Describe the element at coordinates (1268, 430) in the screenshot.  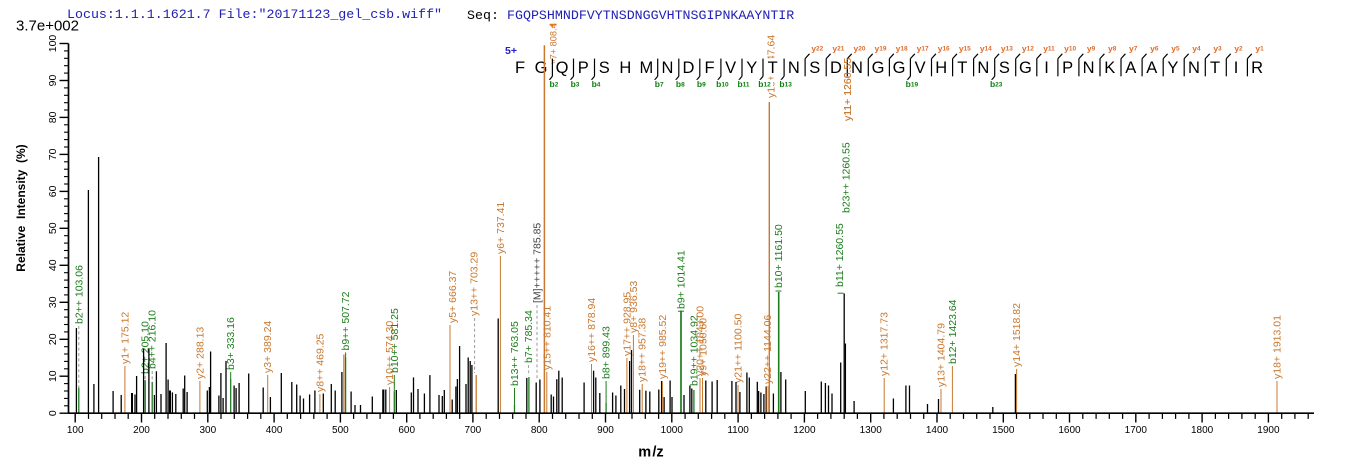
I see `svg-text: 1900` at that location.